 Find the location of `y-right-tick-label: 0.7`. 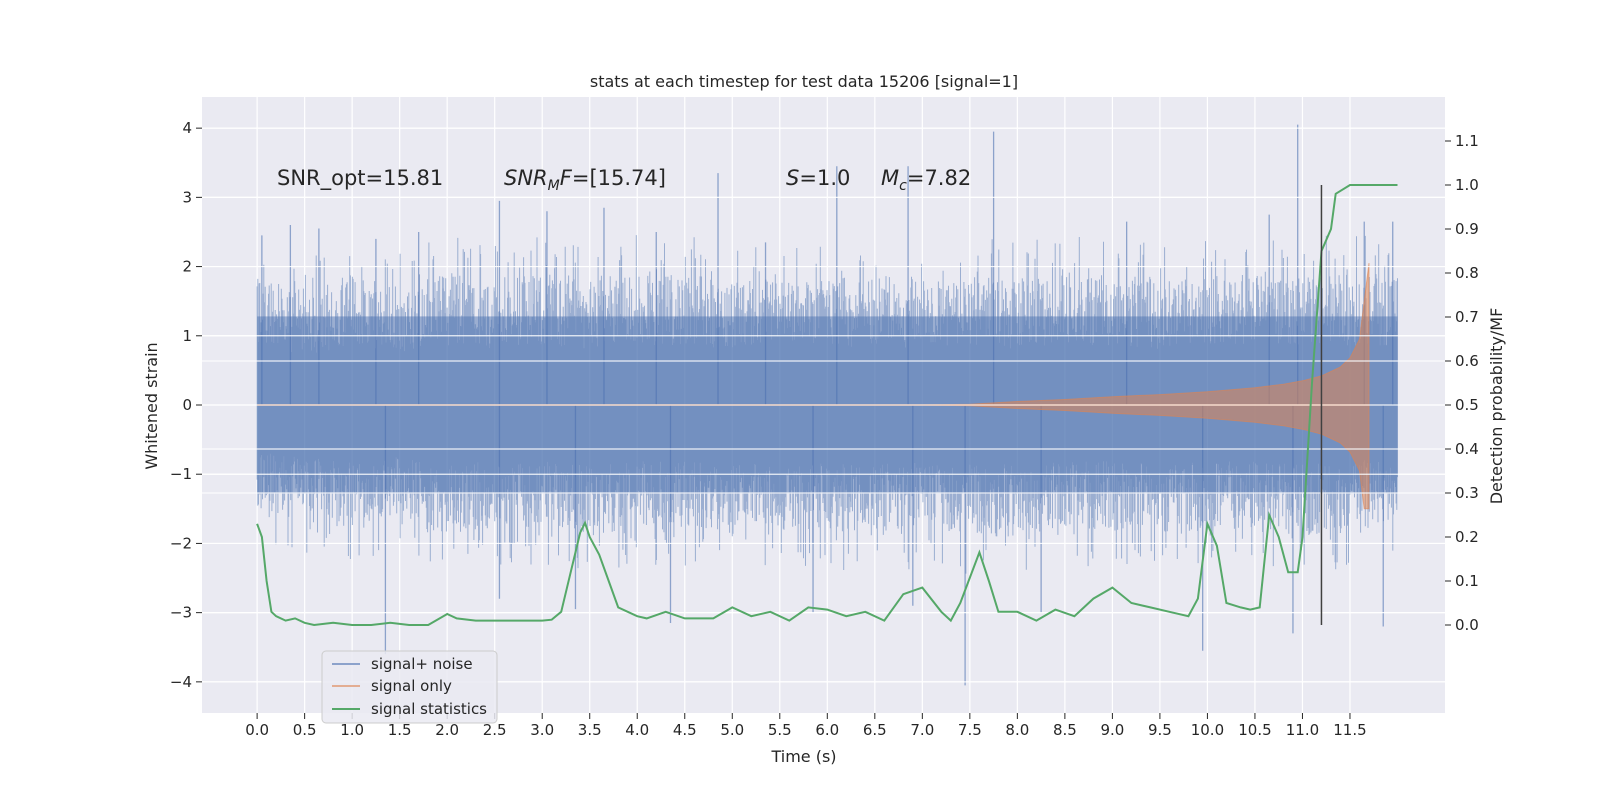

y-right-tick-label: 0.7 is located at coordinates (1467, 317).